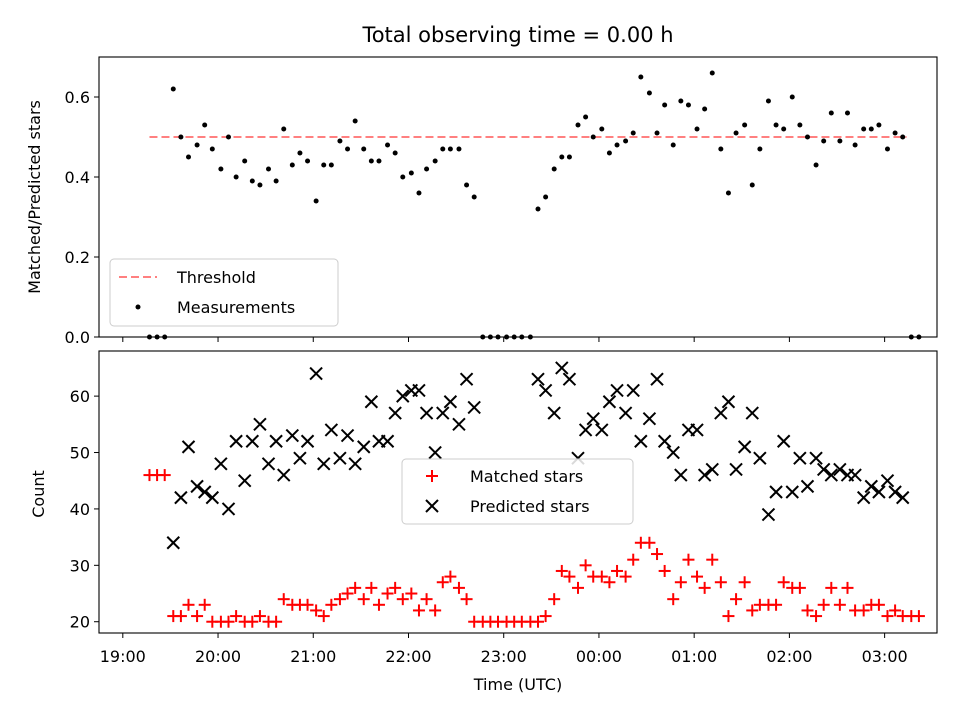 Image resolution: width=960 pixels, height=720 pixels. Describe the element at coordinates (504, 339) in the screenshot. I see `top-x-tick-marks` at that location.